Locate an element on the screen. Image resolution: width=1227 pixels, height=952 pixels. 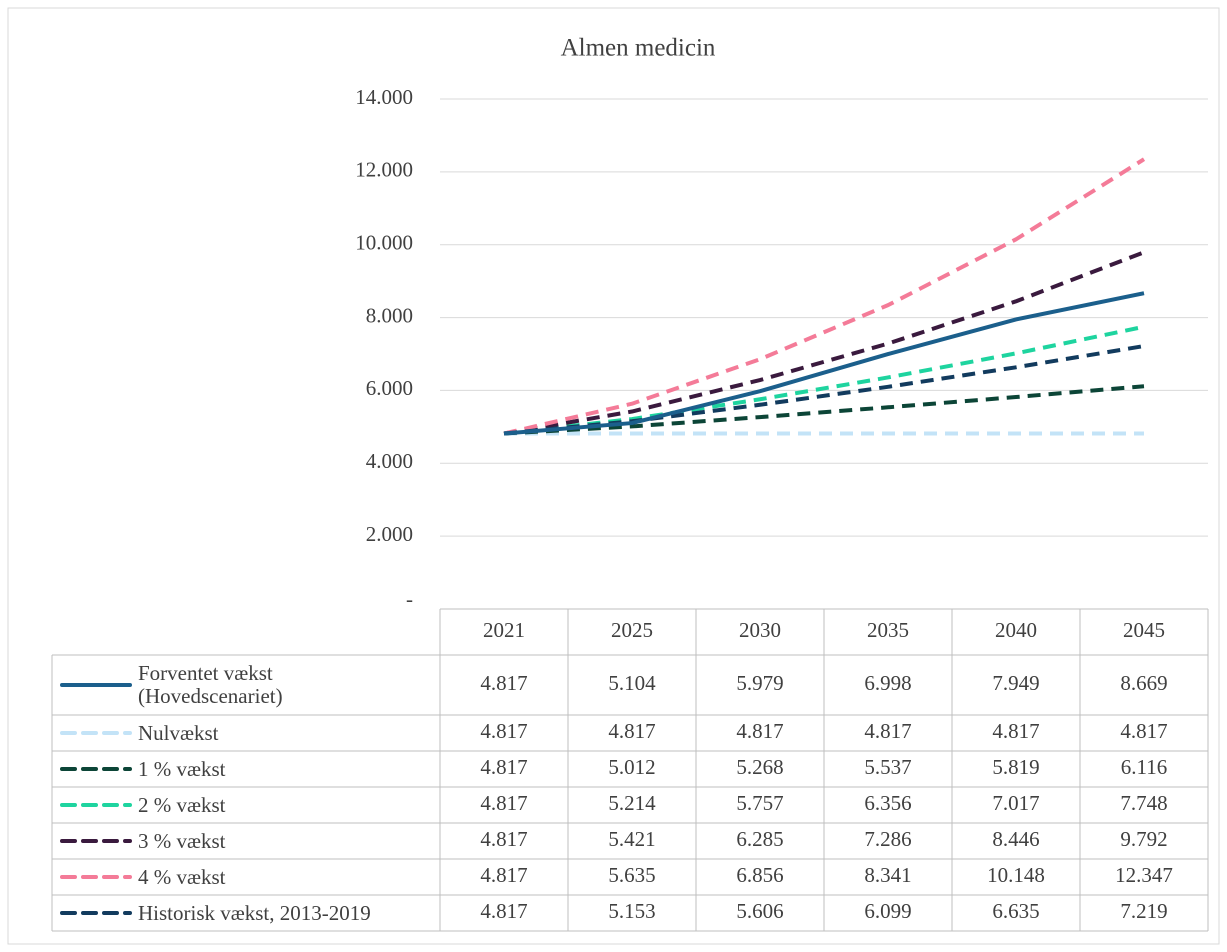
data-label: 5.153 is located at coordinates (631, 911).